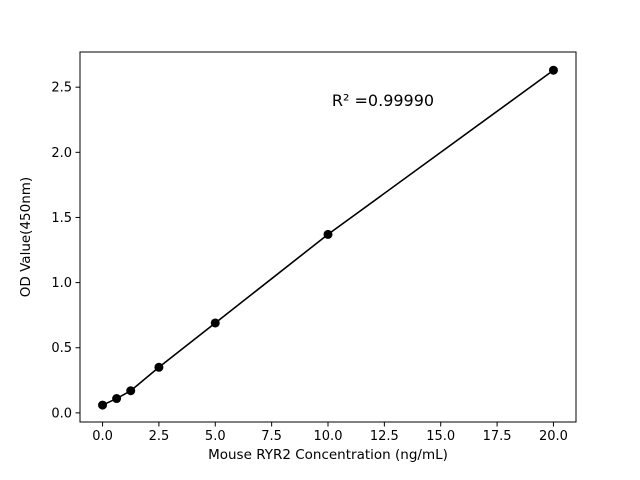 The width and height of the screenshot is (640, 480). I want to click on r-squared-annotation: R² =0.99990, so click(383, 100).